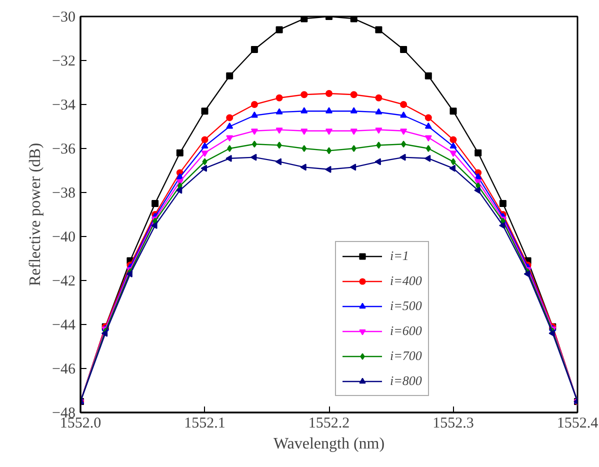 This screenshot has width=599, height=467. Describe the element at coordinates (35, 214) in the screenshot. I see `y-axis-title: Reflective power (dB)` at that location.